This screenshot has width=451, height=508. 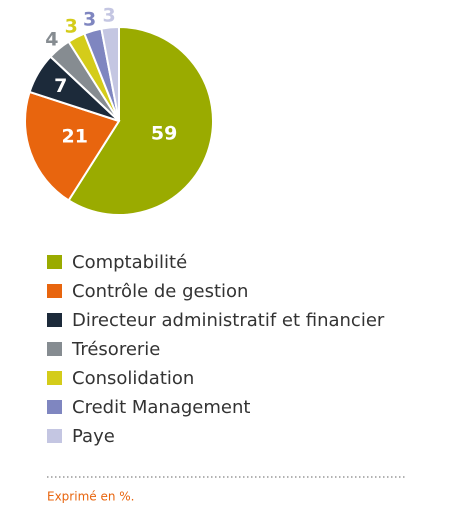 I want to click on legend-label: Credit Management, so click(x=161, y=407).